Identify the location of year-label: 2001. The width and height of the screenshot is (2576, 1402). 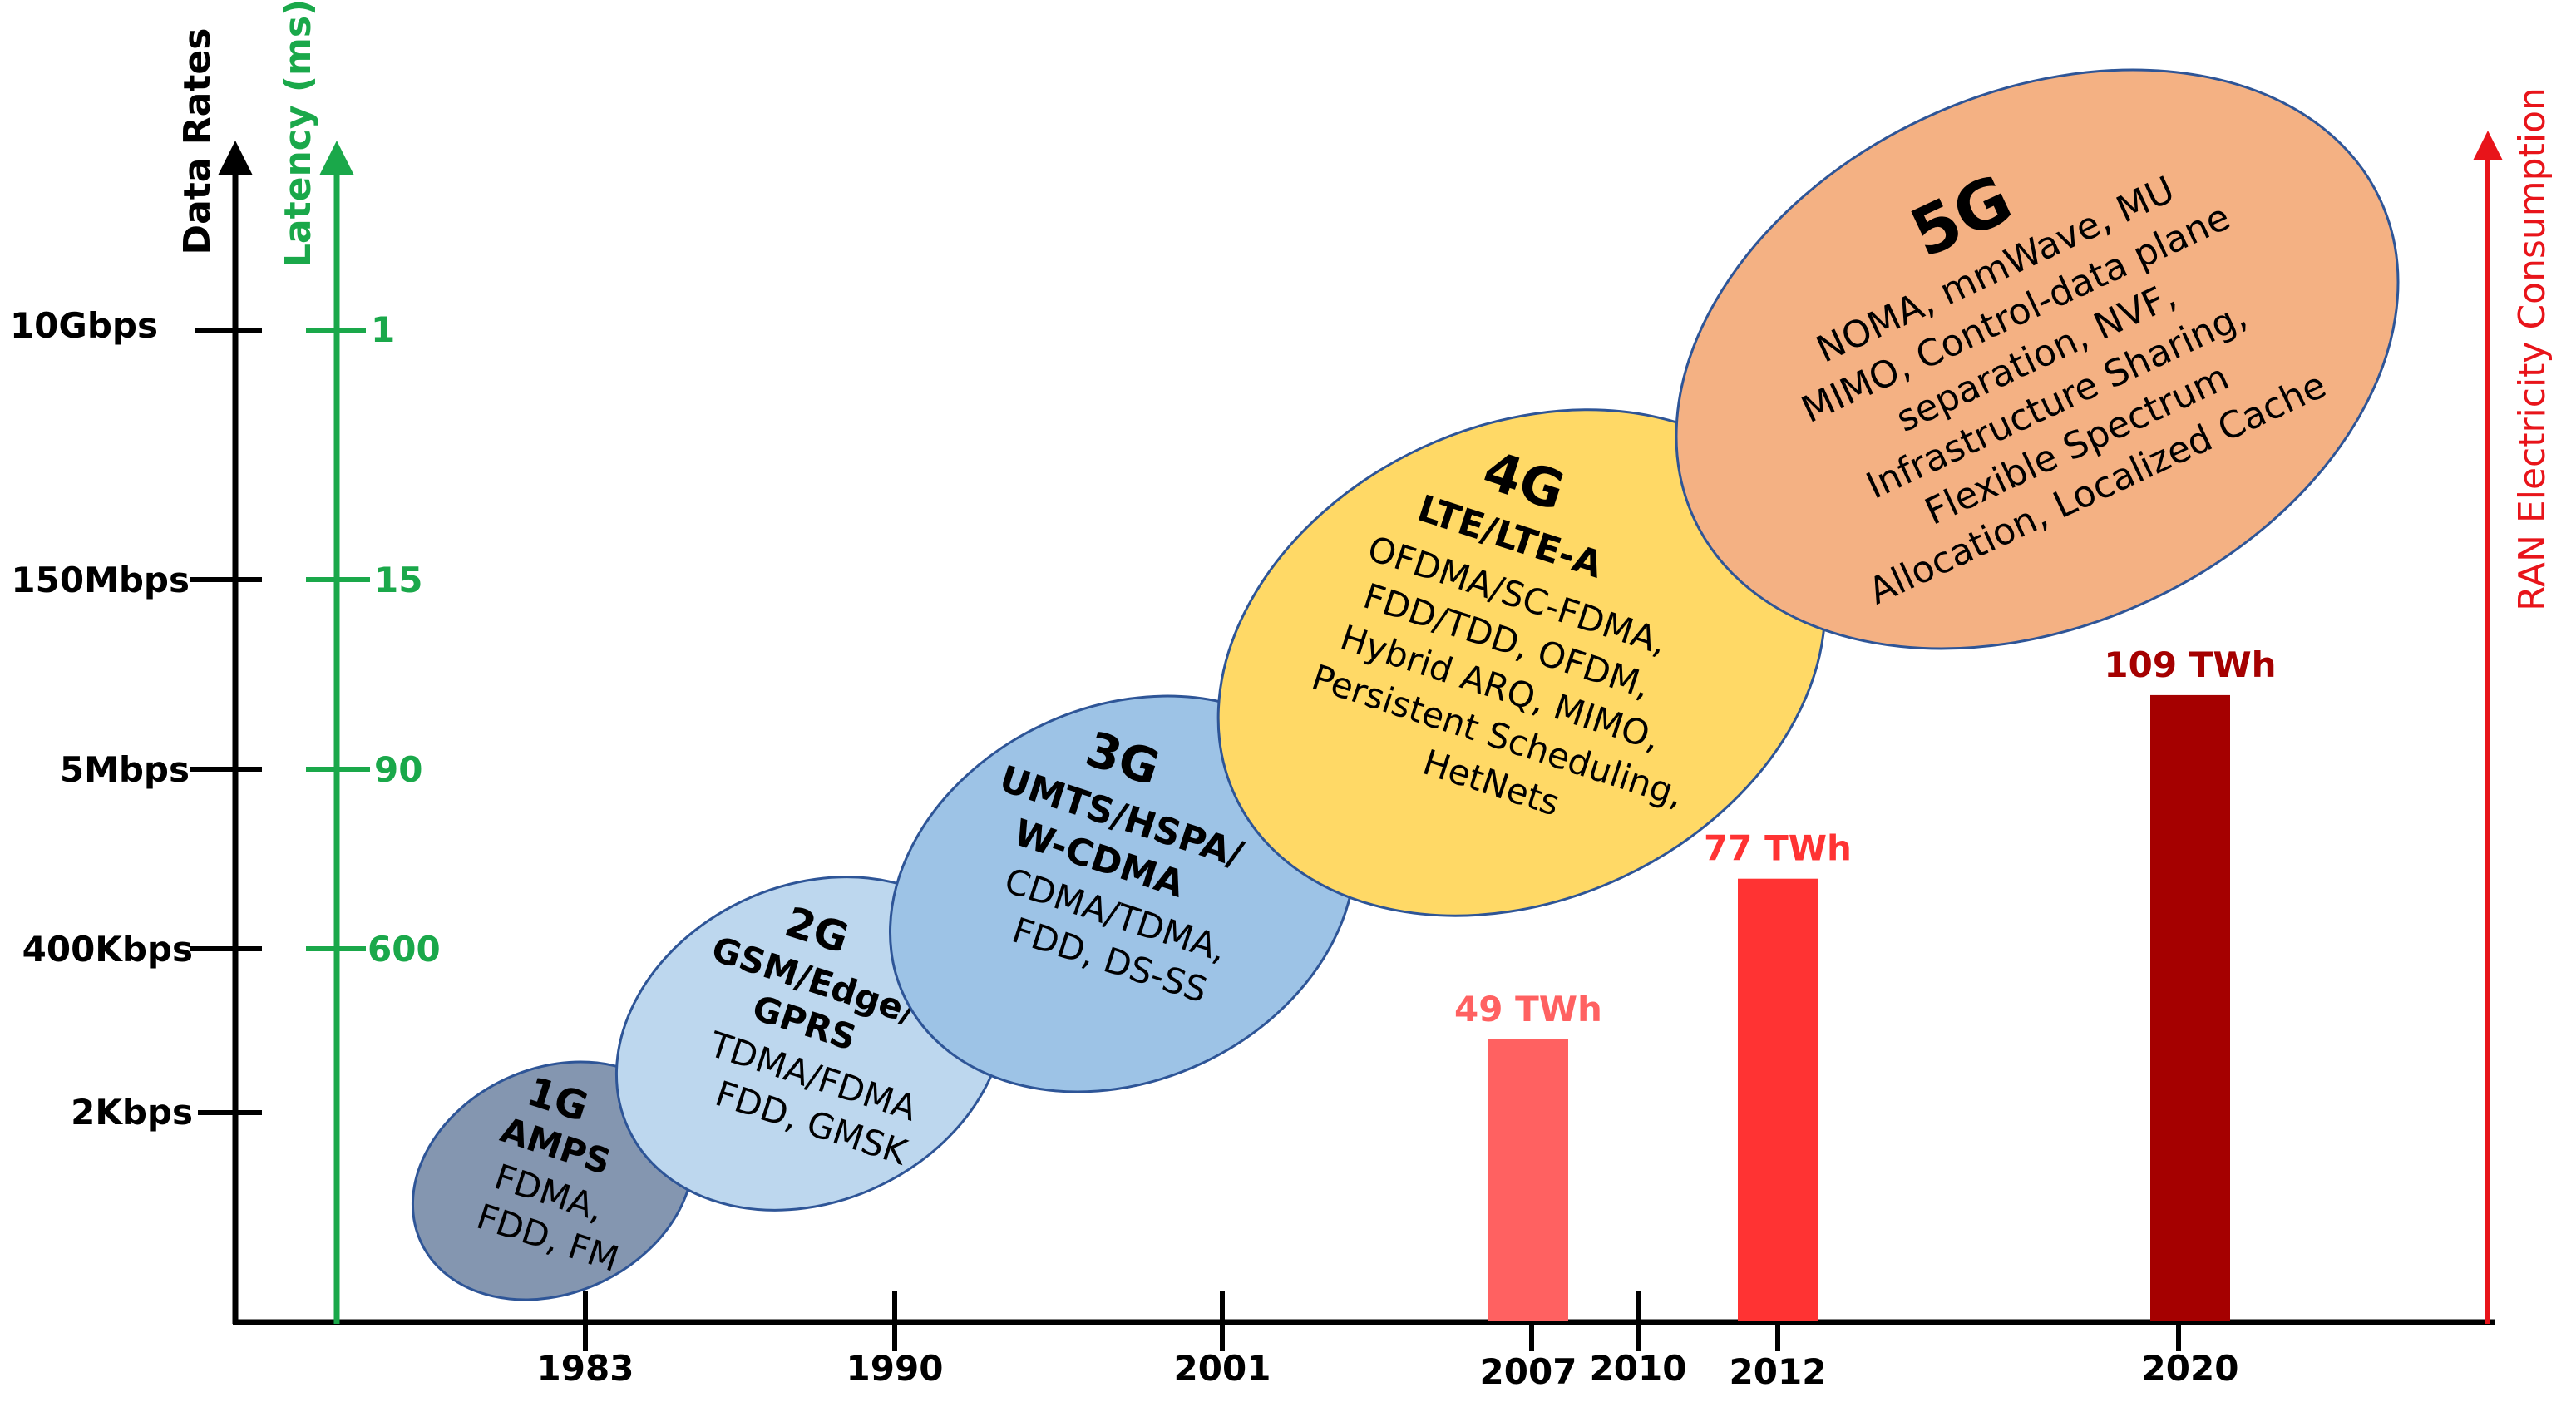
(1222, 1369).